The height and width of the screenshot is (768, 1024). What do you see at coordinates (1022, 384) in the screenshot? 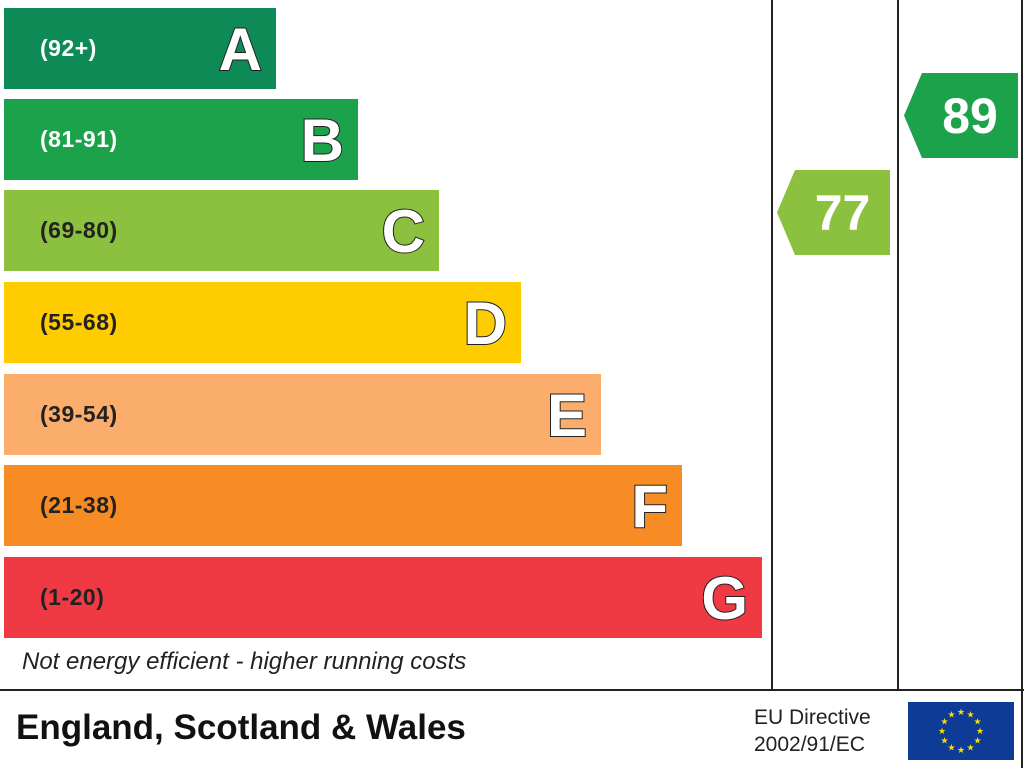
I see `right-border` at bounding box center [1022, 384].